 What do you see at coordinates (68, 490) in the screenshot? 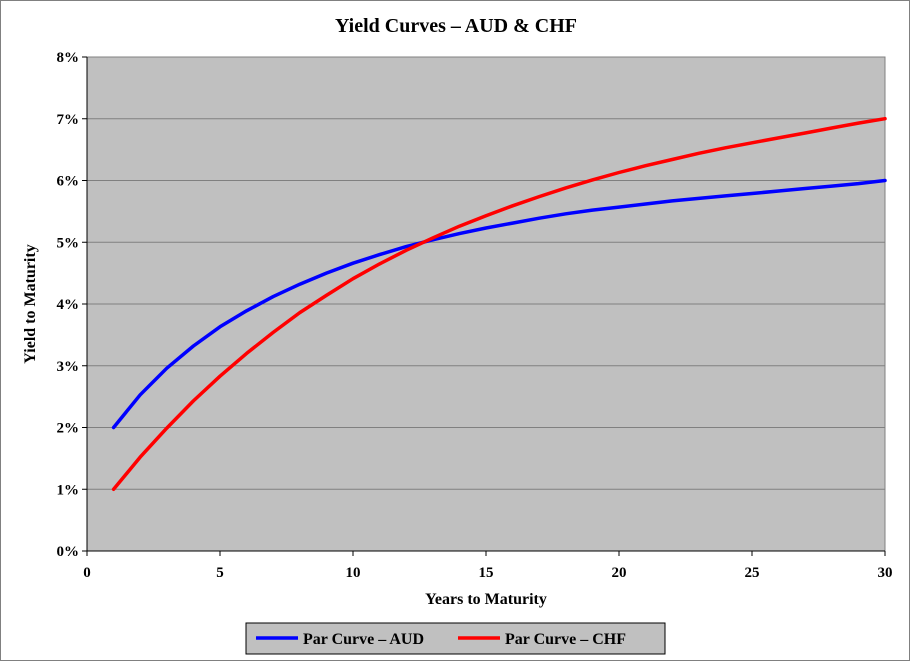
I see `y-tick-label: 1%` at bounding box center [68, 490].